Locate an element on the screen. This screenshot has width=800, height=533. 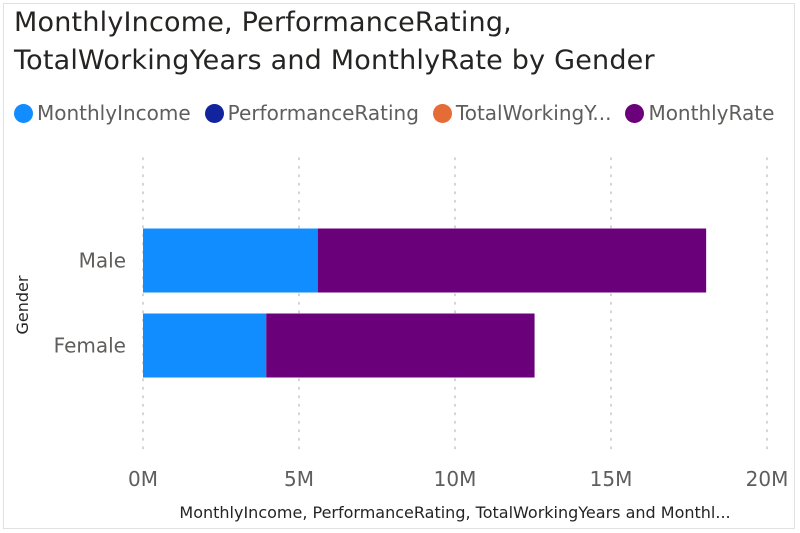
y-tick-label-female: Female is located at coordinates (90, 346).